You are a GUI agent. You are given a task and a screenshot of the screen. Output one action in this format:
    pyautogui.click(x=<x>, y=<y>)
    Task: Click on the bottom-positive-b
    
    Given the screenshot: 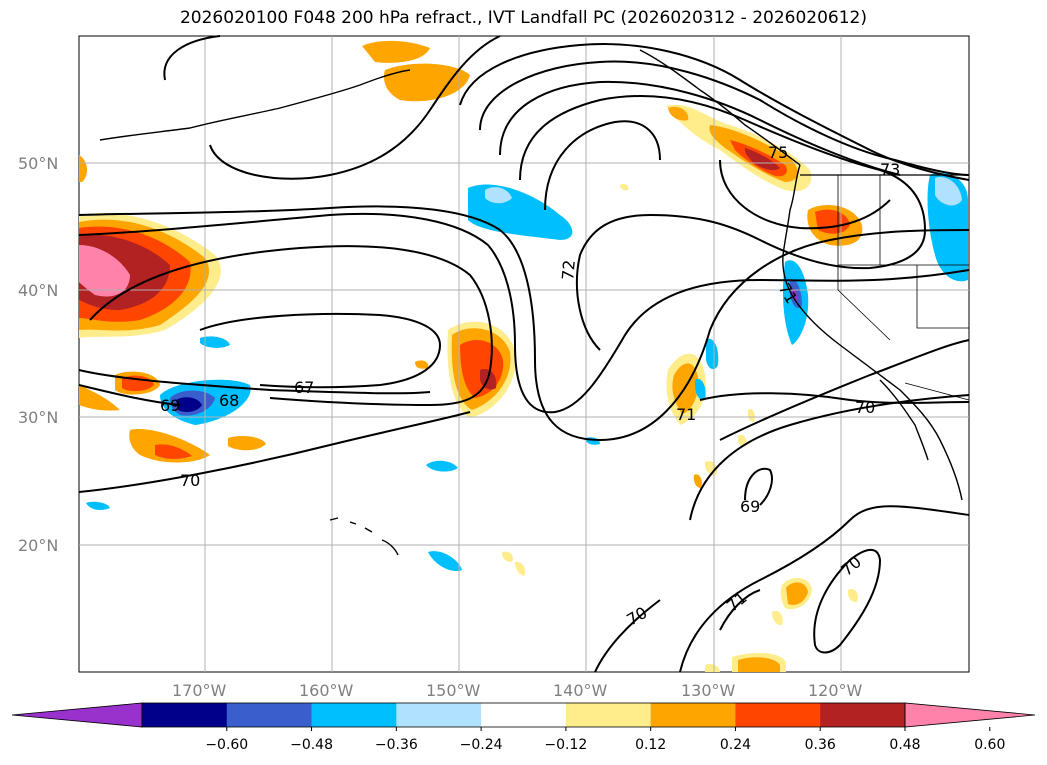 What is the action you would take?
    pyautogui.click(x=712, y=667)
    